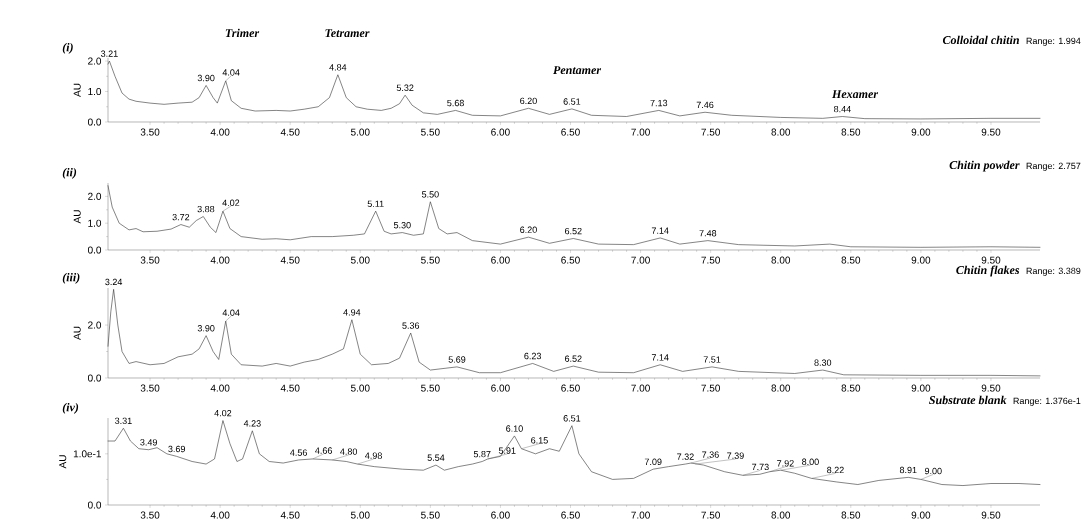  Describe the element at coordinates (785, 463) in the screenshot. I see `annotation: 7.92` at that location.